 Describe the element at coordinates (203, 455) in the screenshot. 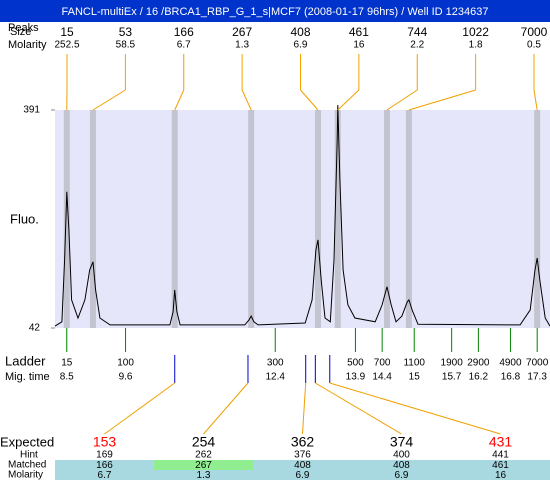

I see `hint-value: 262` at that location.